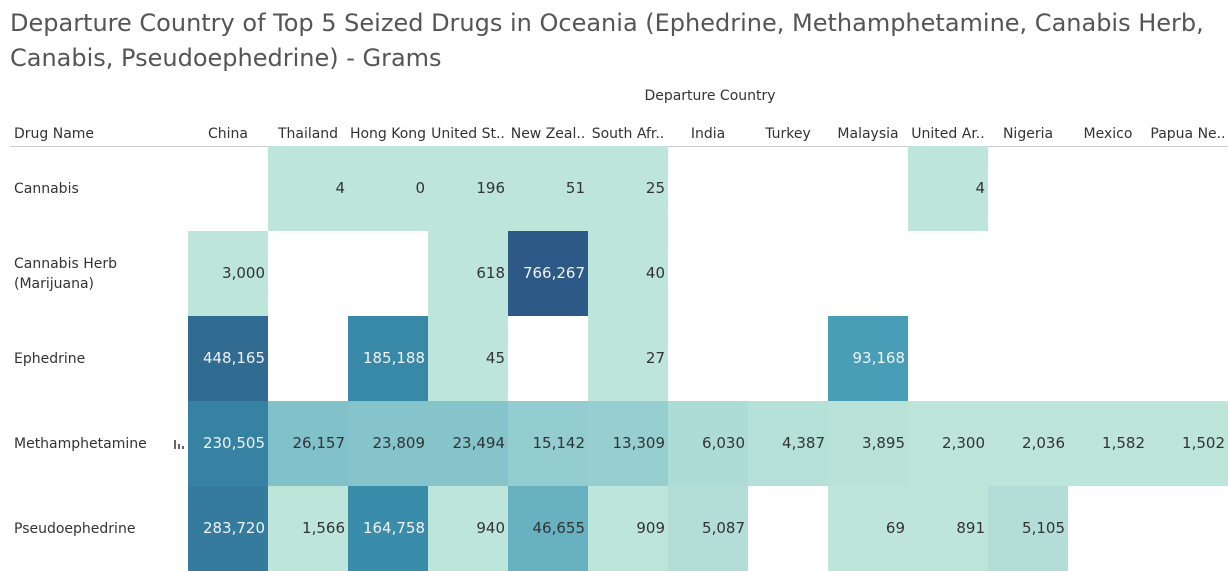 Image resolution: width=1228 pixels, height=571 pixels. I want to click on cell-value-label: 25, so click(655, 187).